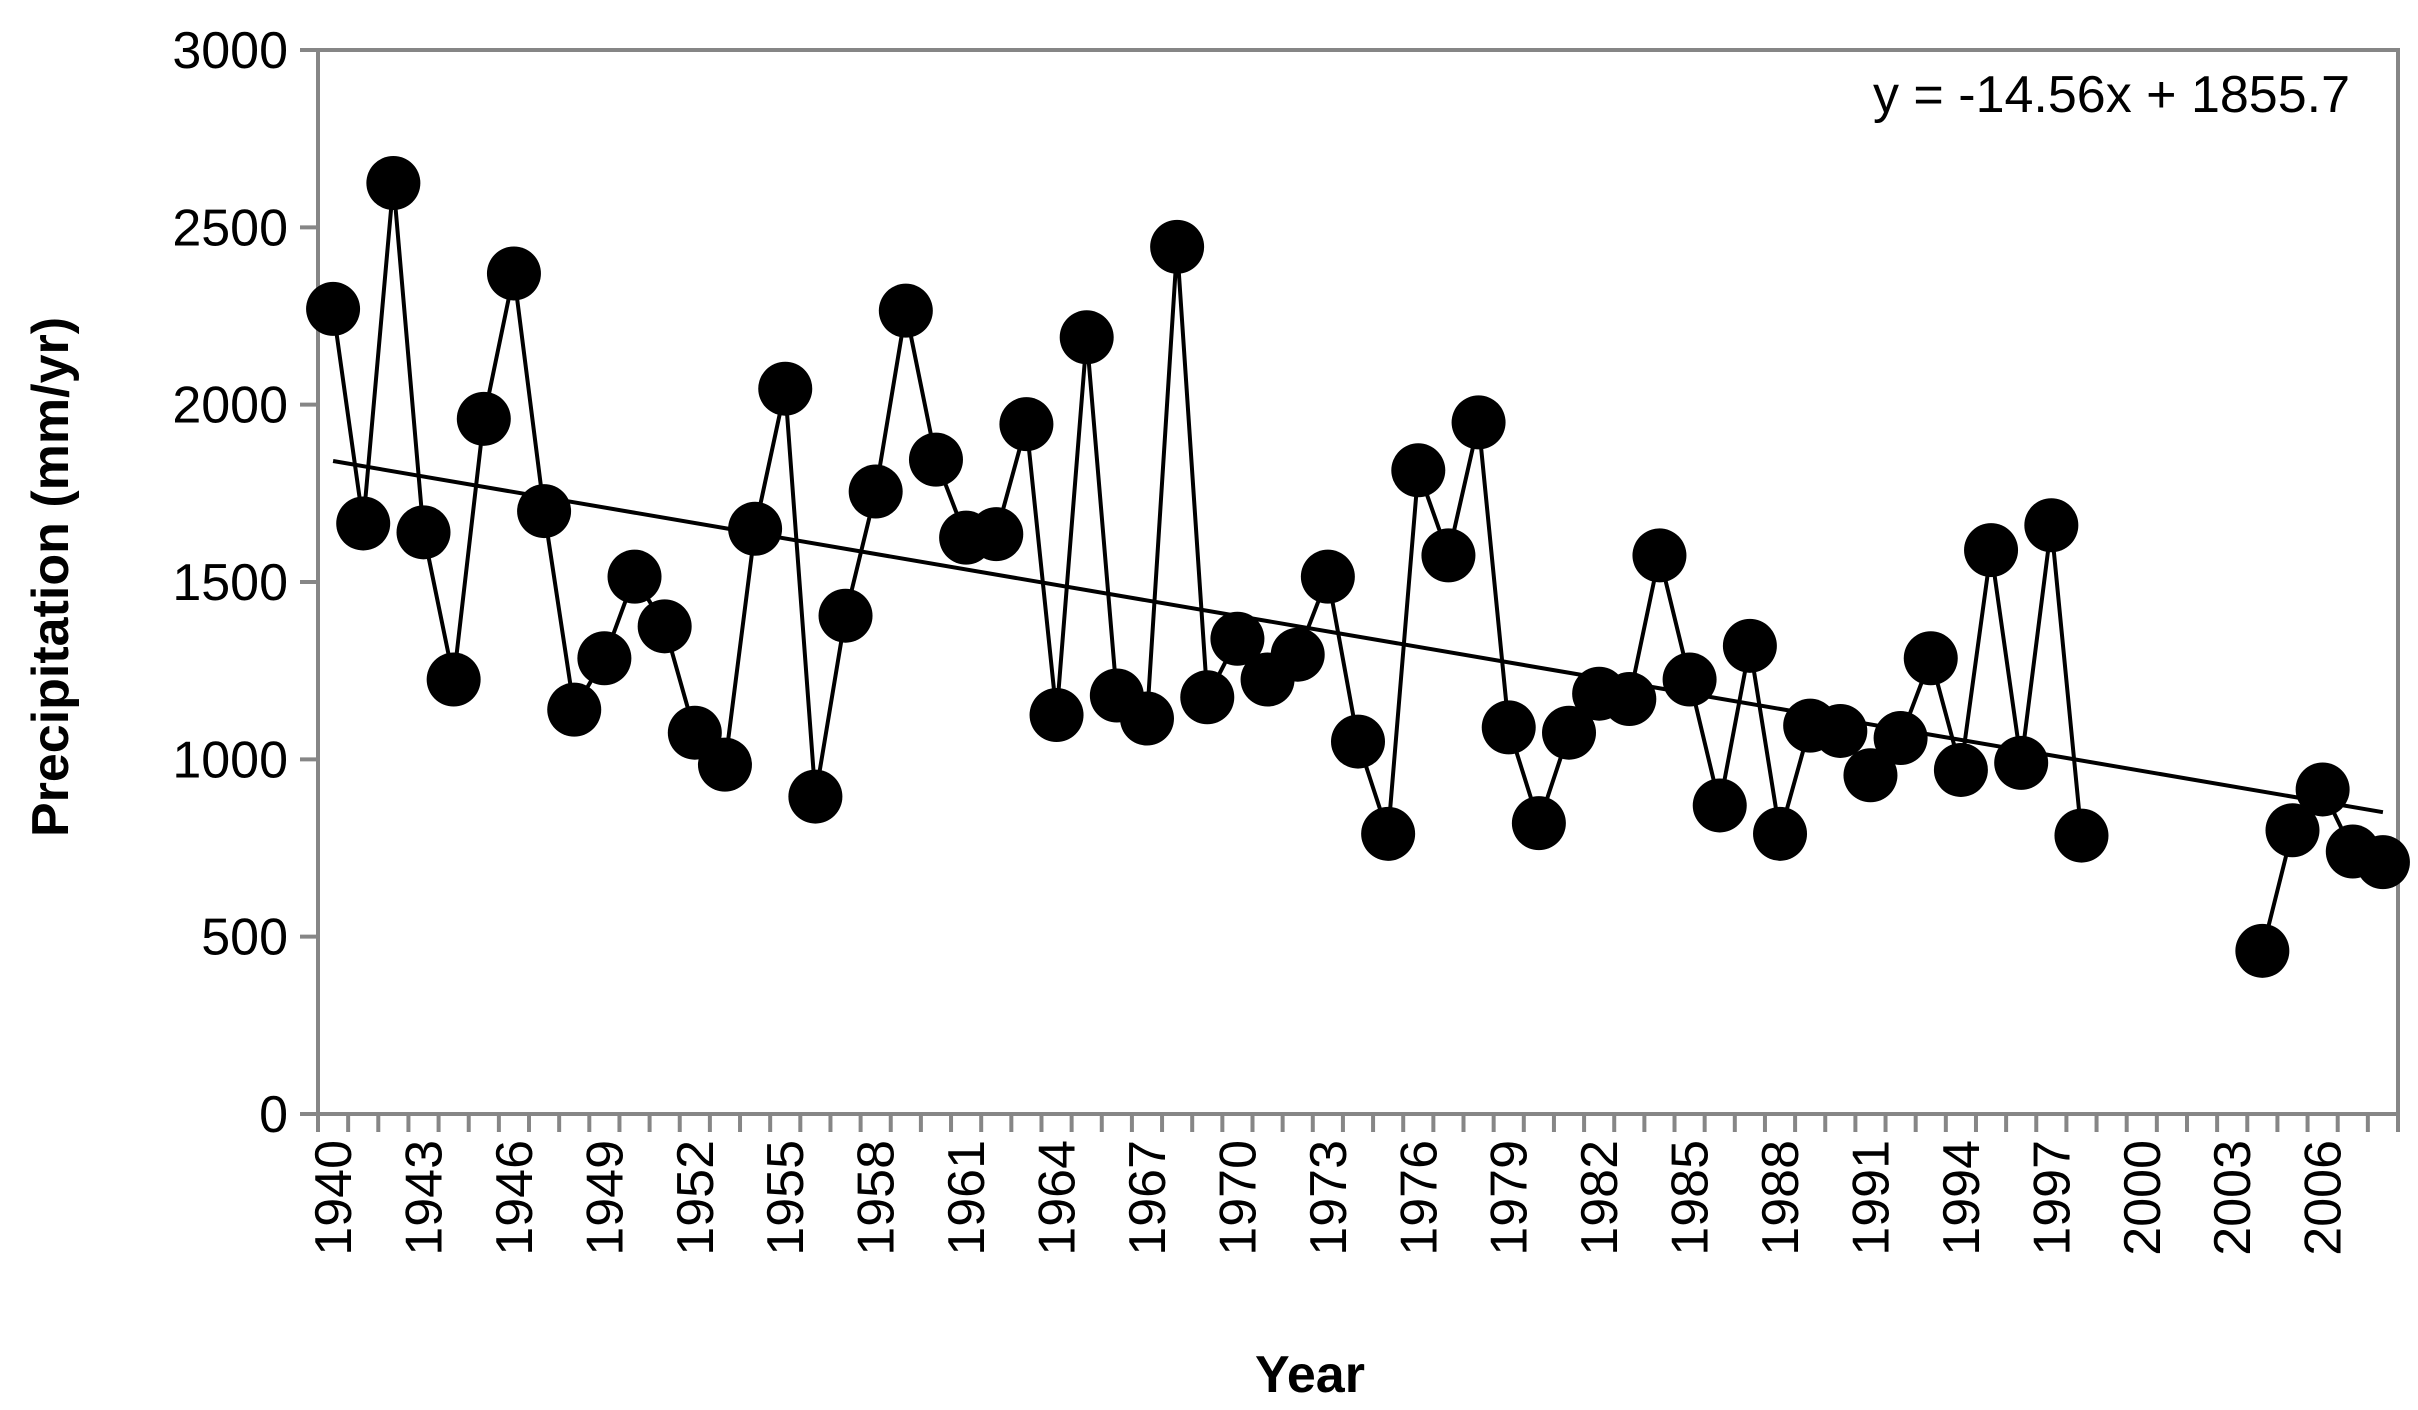  What do you see at coordinates (1148, 1198) in the screenshot?
I see `x-tick-label: 1967` at bounding box center [1148, 1198].